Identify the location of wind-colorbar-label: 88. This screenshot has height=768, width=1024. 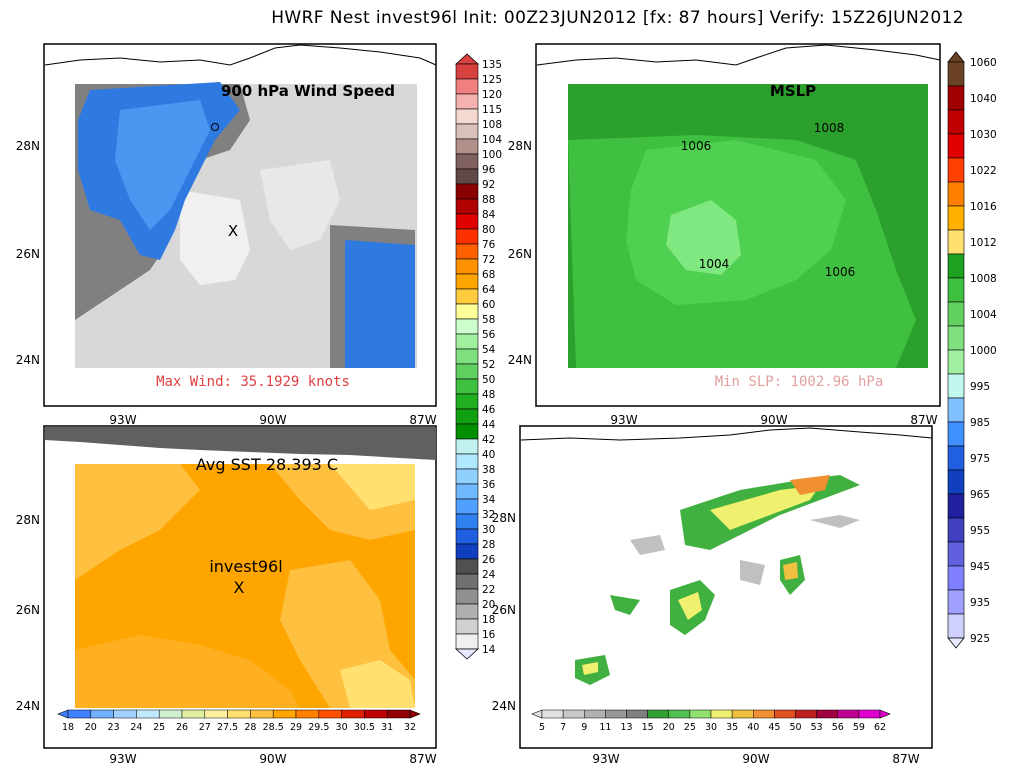
(488, 200).